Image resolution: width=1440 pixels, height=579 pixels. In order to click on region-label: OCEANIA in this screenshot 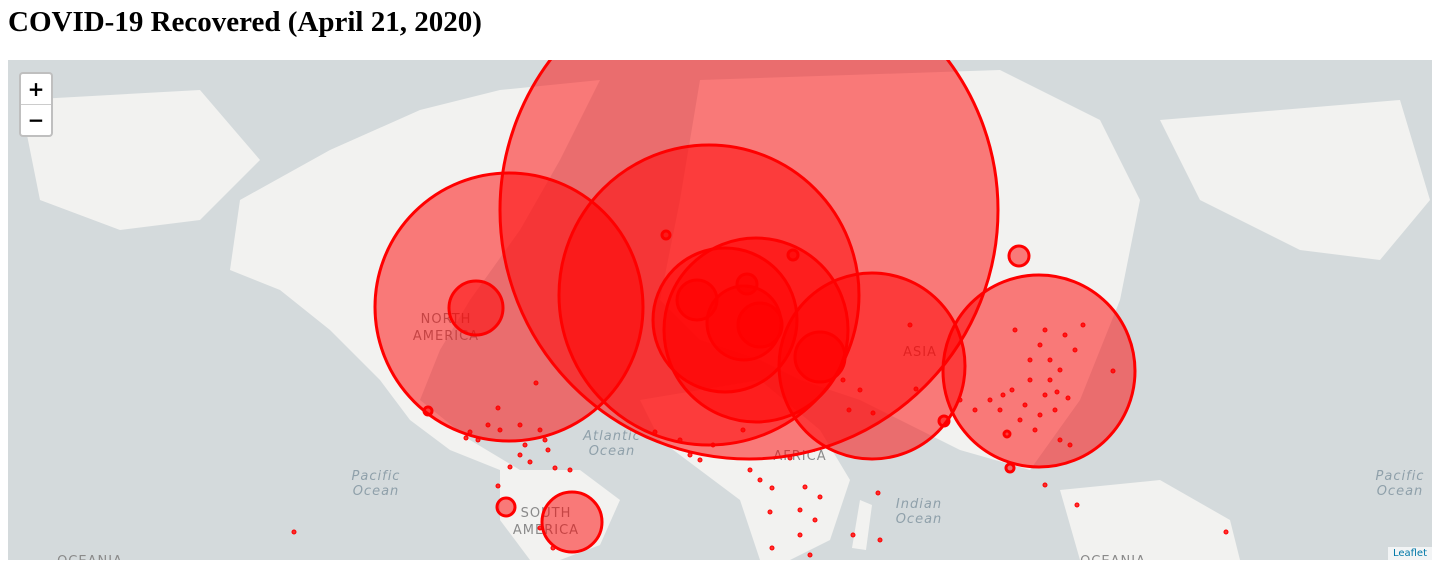, I will do `click(1113, 557)`.